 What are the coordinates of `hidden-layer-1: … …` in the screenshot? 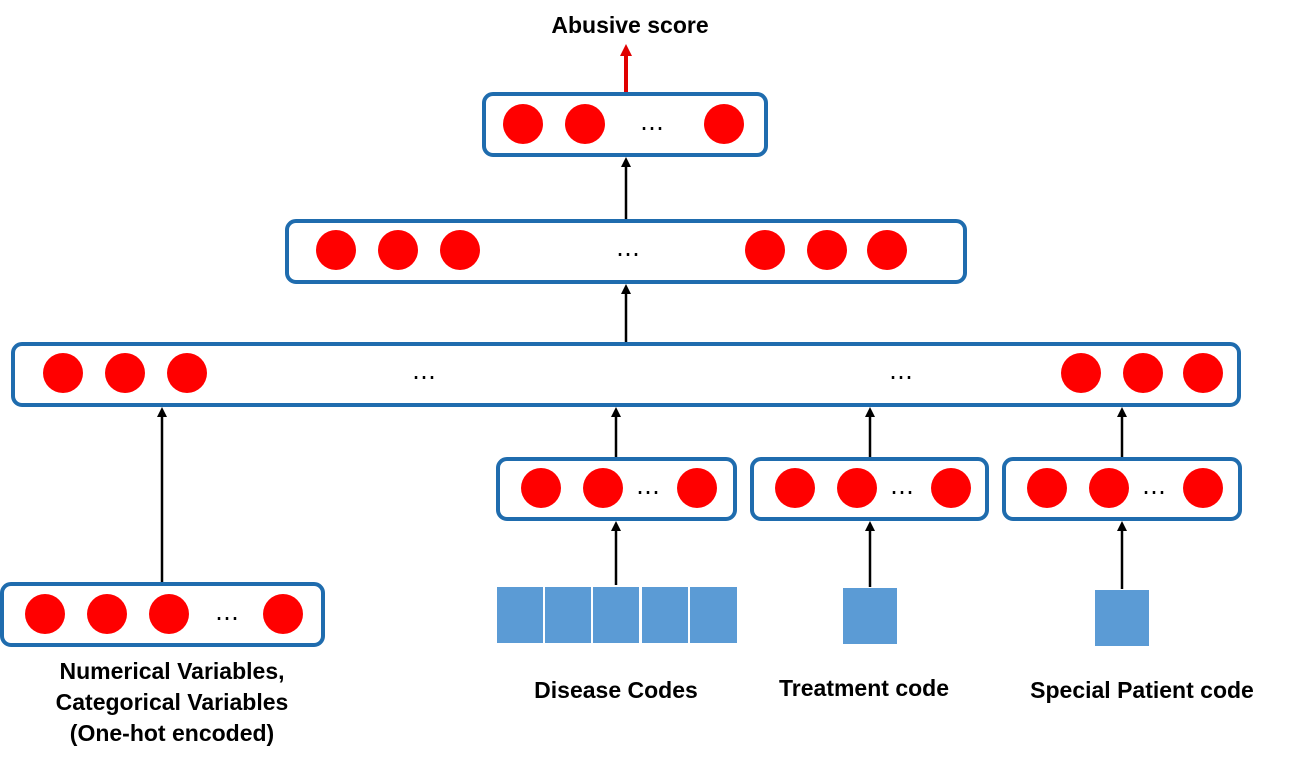 It's located at (626, 374).